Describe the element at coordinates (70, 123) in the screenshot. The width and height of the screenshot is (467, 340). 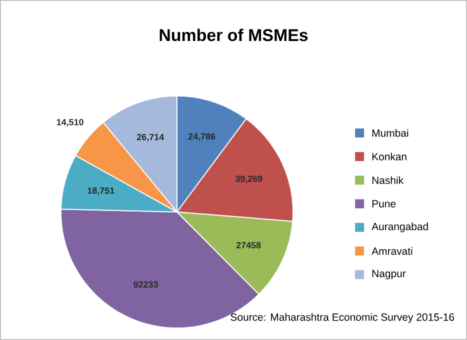
I see `data-label: 14,510` at that location.